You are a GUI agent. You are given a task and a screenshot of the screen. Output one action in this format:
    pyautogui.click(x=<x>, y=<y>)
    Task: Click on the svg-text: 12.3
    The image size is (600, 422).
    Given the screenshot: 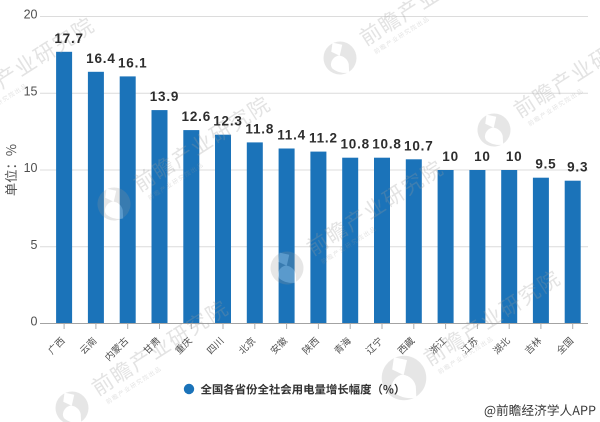 What is the action you would take?
    pyautogui.click(x=227, y=121)
    